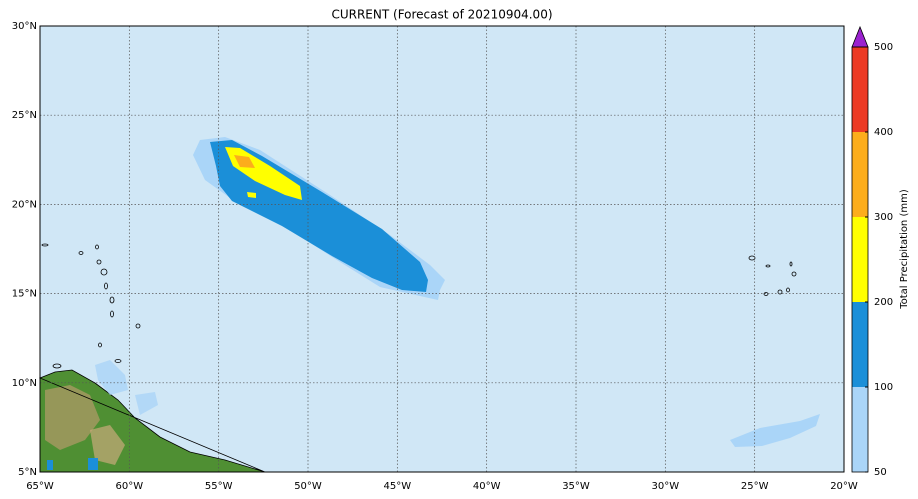 The height and width of the screenshot is (499, 918). What do you see at coordinates (24, 204) in the screenshot?
I see `y-tick-label: 20°N` at bounding box center [24, 204].